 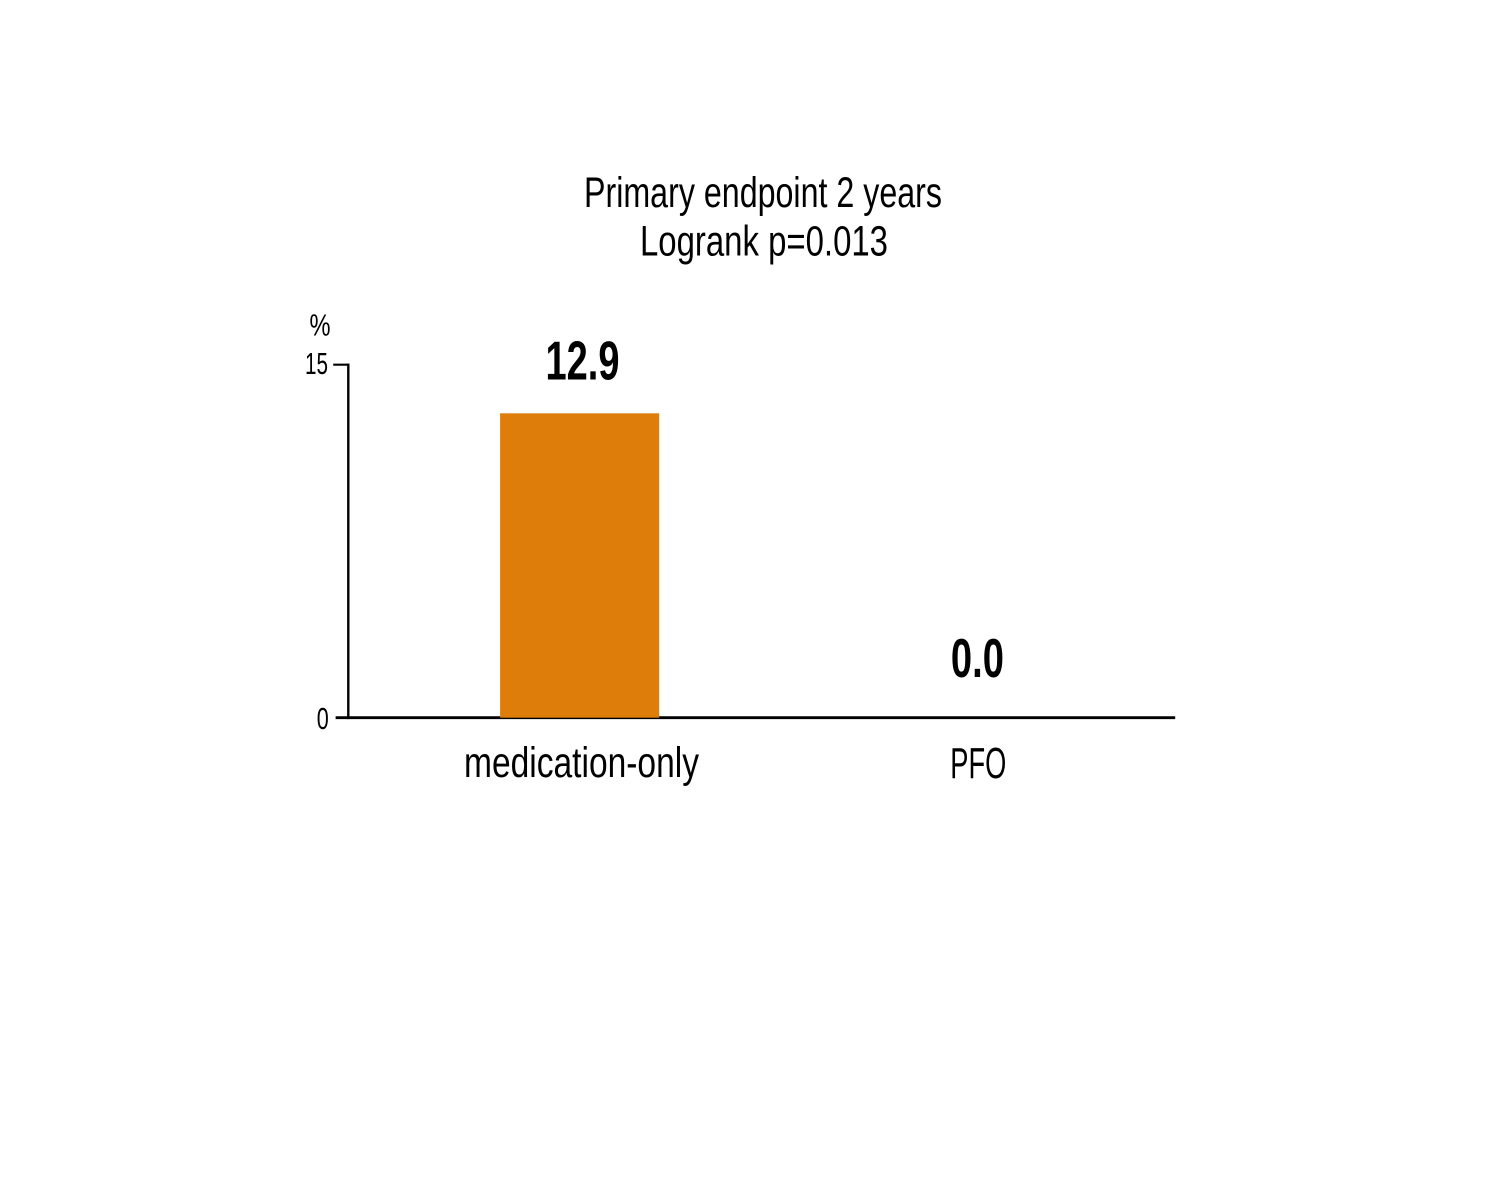 What do you see at coordinates (323, 719) in the screenshot?
I see `svg-text: 0` at bounding box center [323, 719].